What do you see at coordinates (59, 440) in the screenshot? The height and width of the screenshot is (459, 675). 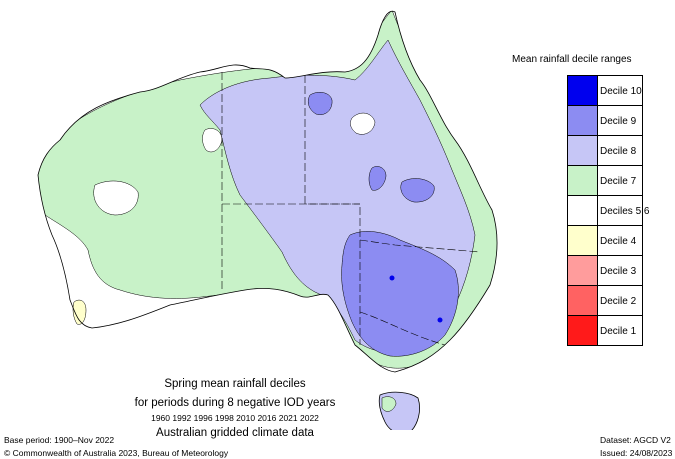 I see `base-period: Base period: 1900–Nov 2022` at bounding box center [59, 440].